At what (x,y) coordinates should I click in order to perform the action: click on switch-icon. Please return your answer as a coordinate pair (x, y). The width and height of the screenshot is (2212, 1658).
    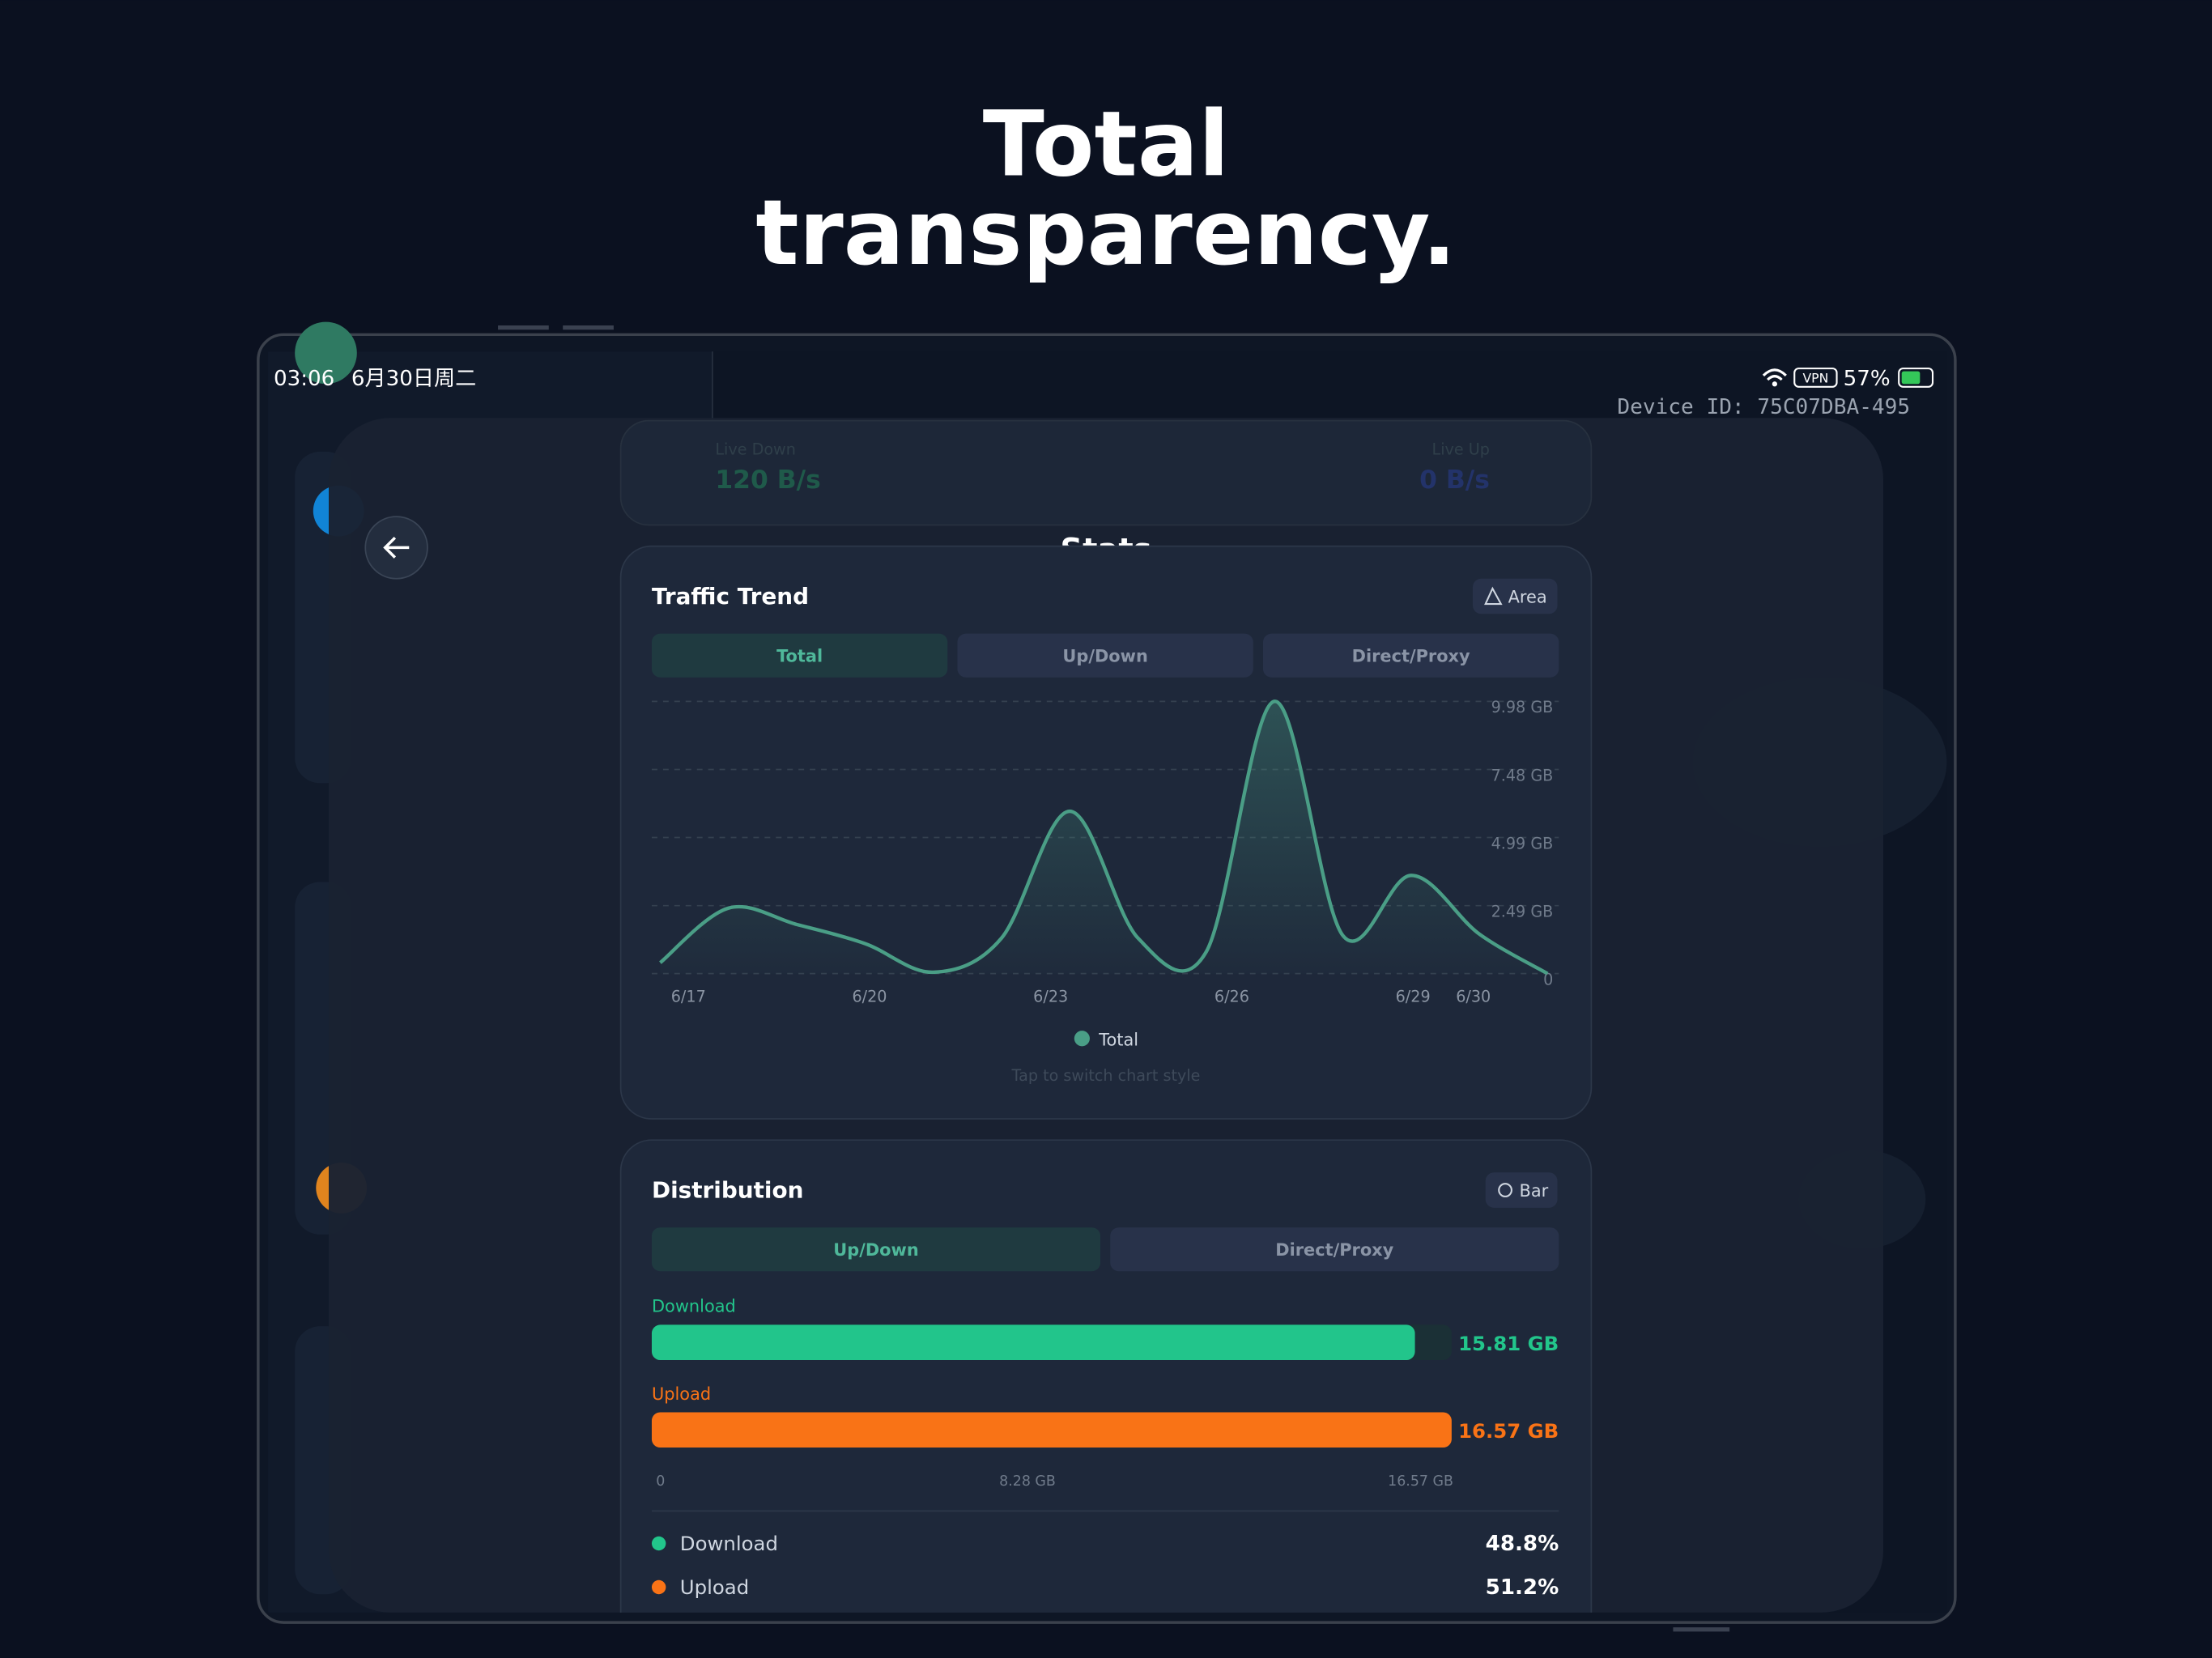
    Looking at the image, I should click on (1505, 1190).